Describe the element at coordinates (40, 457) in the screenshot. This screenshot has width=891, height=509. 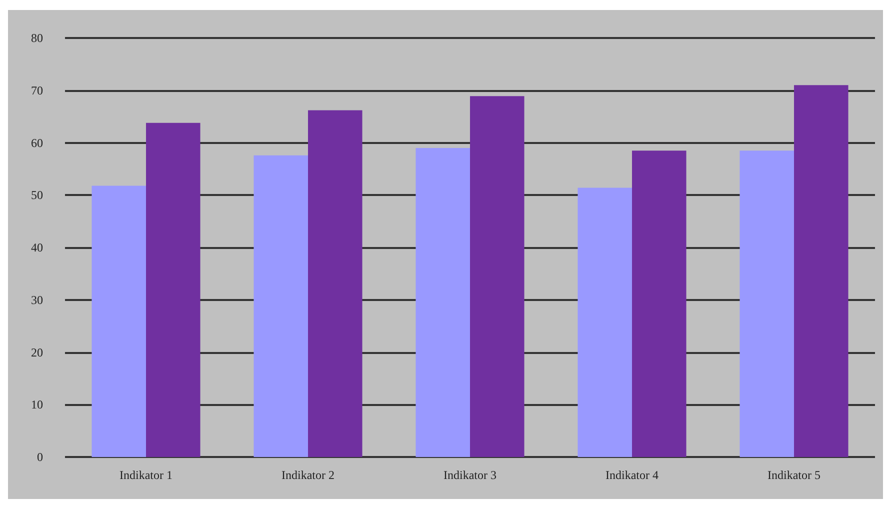
I see `y-tick-label: 0` at that location.